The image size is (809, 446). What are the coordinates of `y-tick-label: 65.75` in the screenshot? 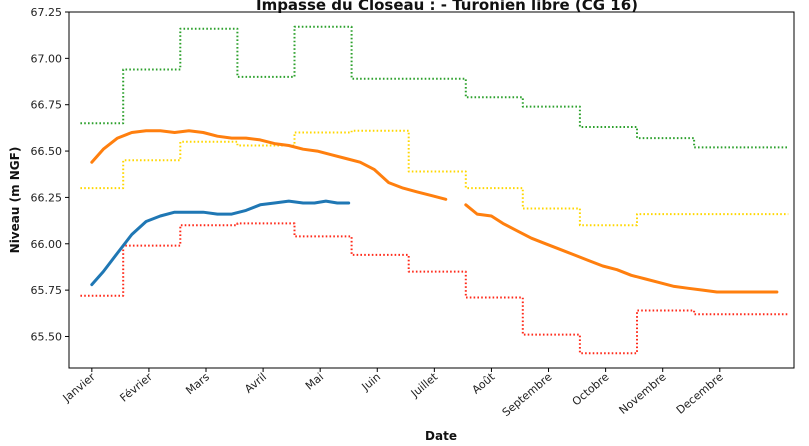 It's located at (47, 290).